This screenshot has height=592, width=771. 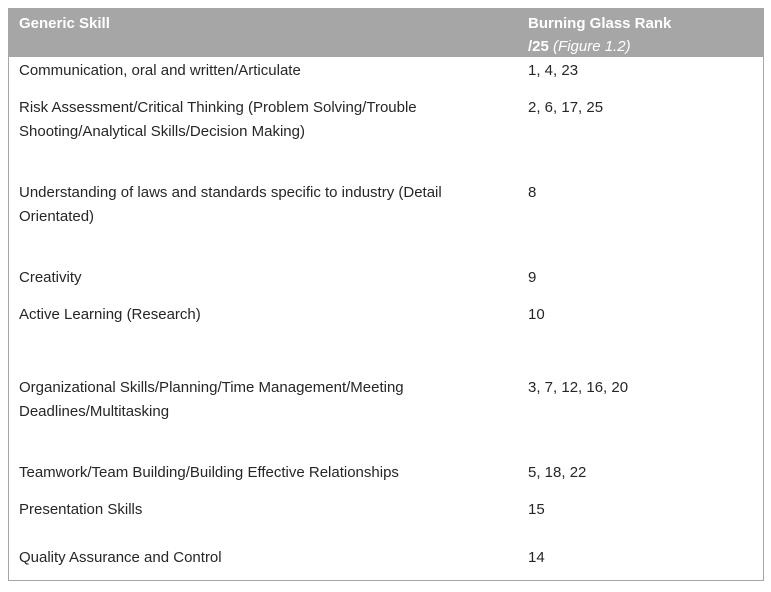 I want to click on rank-cell: 5, 18, 22, so click(x=557, y=472).